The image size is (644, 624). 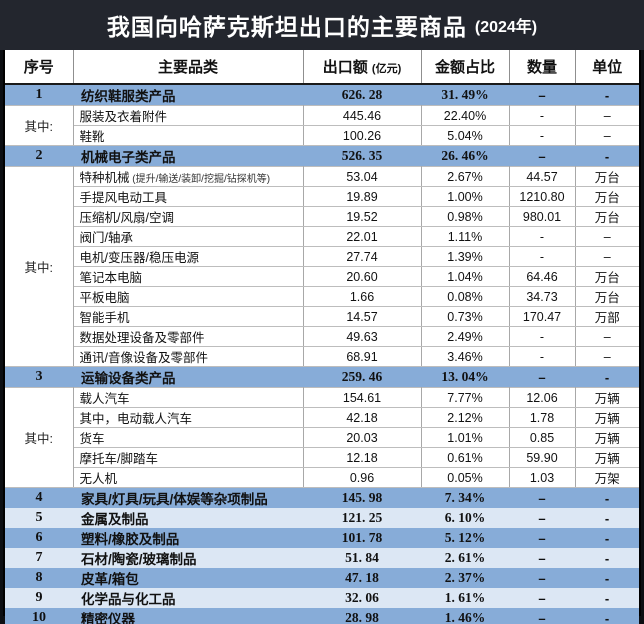 I want to click on header-share: 金额占比, so click(x=465, y=67).